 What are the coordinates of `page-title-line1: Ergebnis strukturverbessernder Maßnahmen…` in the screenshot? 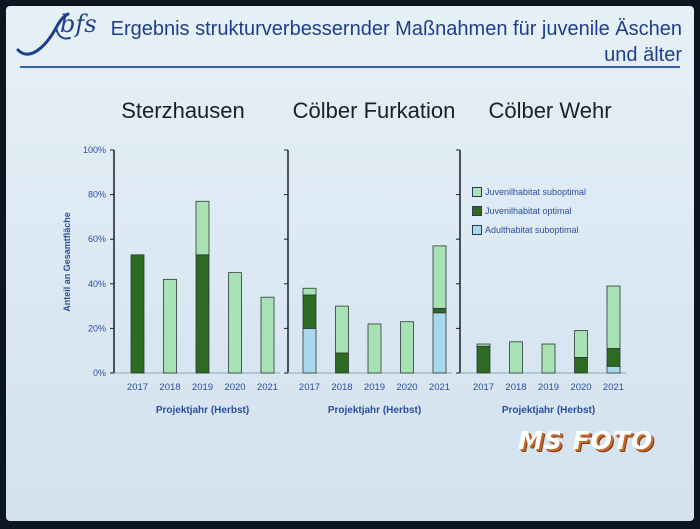 It's located at (396, 29).